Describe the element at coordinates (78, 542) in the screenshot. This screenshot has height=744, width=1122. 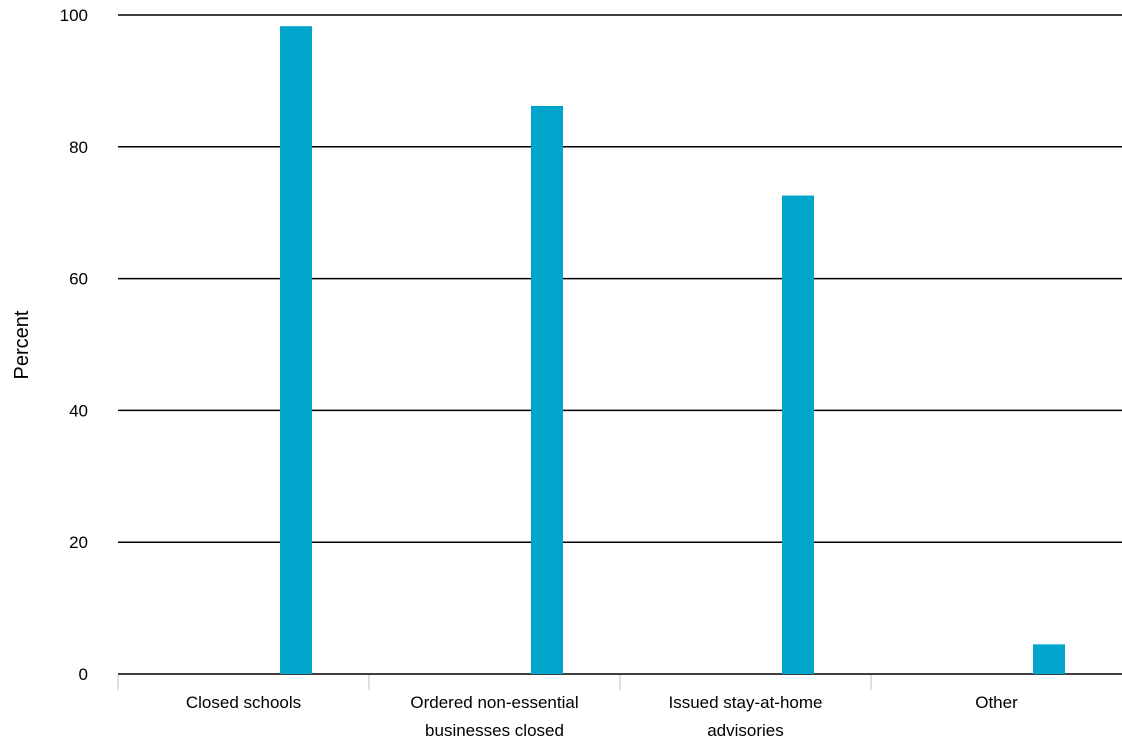
I see `y-tick-label: 20` at that location.